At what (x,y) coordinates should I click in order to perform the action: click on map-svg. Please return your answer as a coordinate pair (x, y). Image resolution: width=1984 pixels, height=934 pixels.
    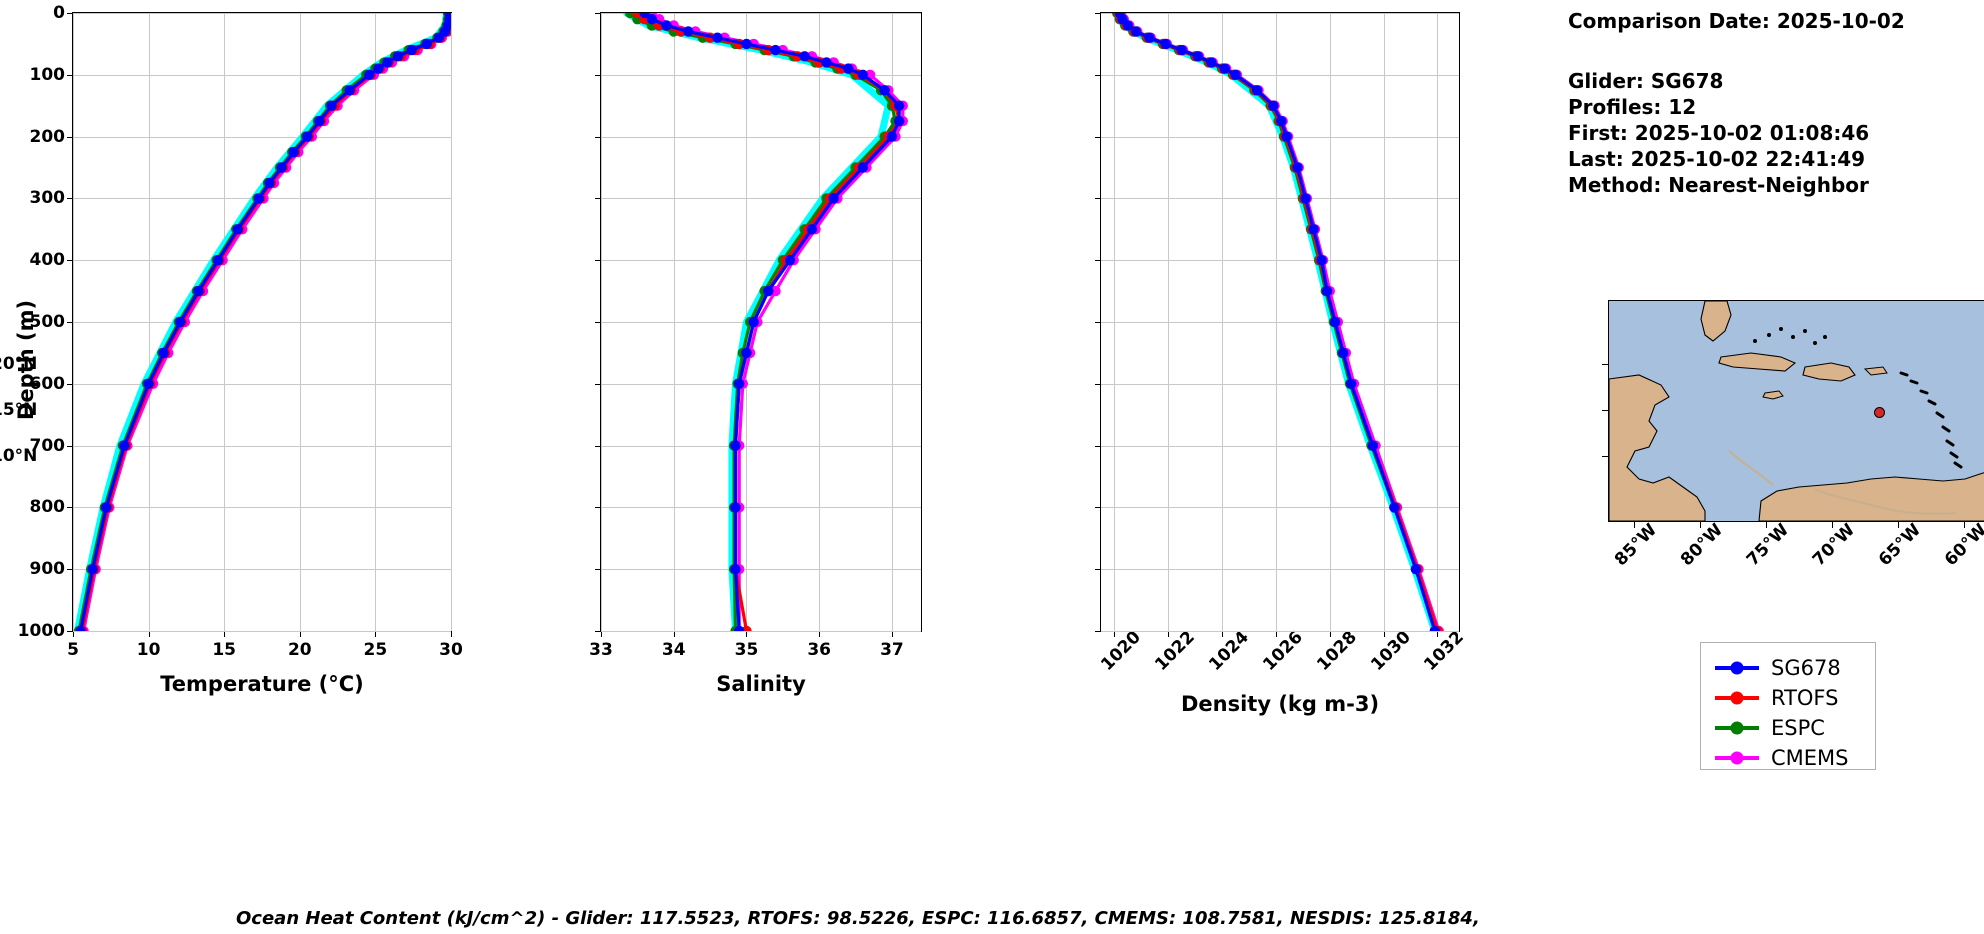
    Looking at the image, I should click on (1796, 411).